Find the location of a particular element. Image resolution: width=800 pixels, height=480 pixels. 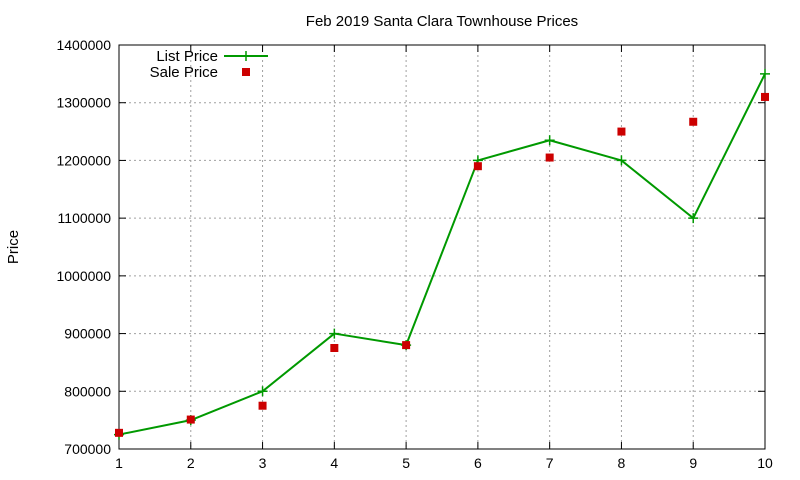

y-axis-label: Price is located at coordinates (13, 247).